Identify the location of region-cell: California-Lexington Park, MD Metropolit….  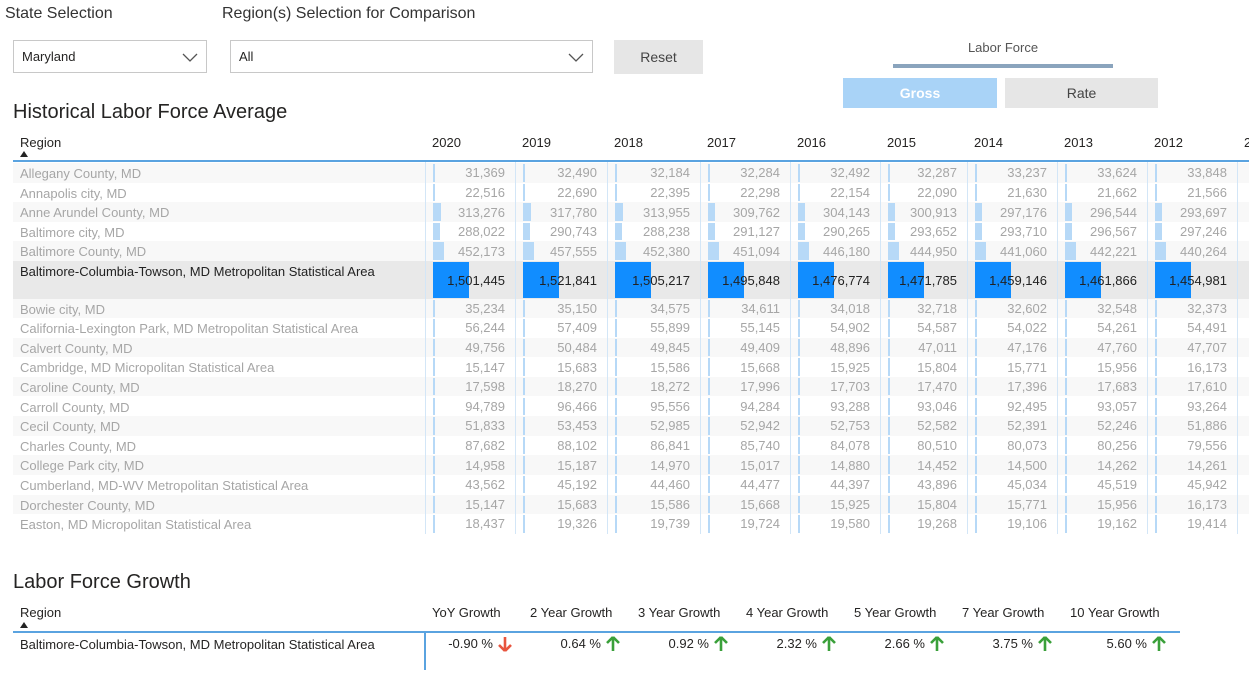
(189, 329).